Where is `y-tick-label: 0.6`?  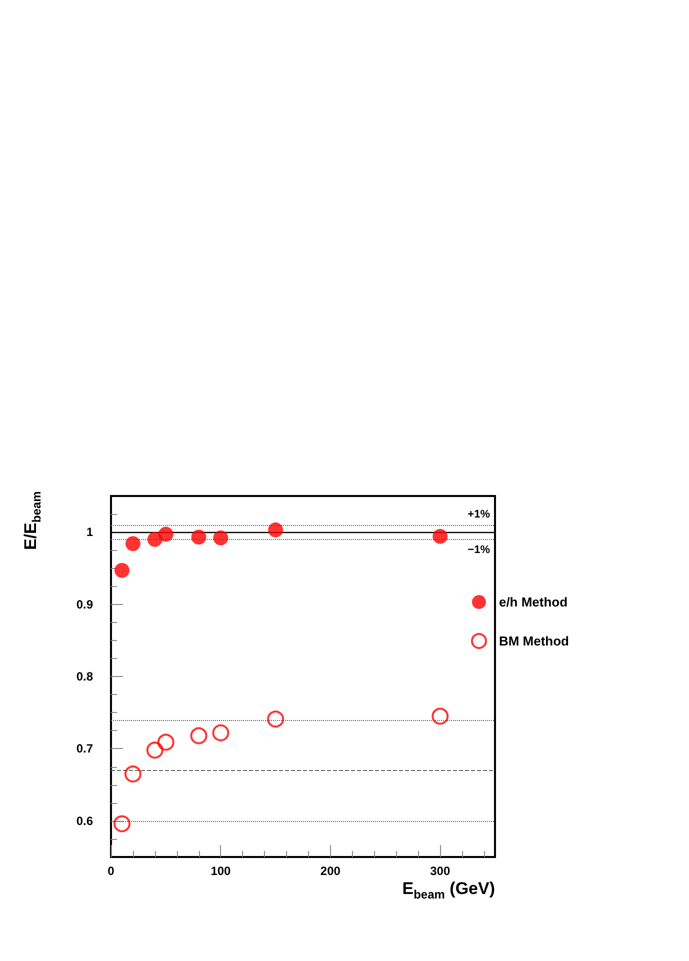
y-tick-label: 0.6 is located at coordinates (85, 821).